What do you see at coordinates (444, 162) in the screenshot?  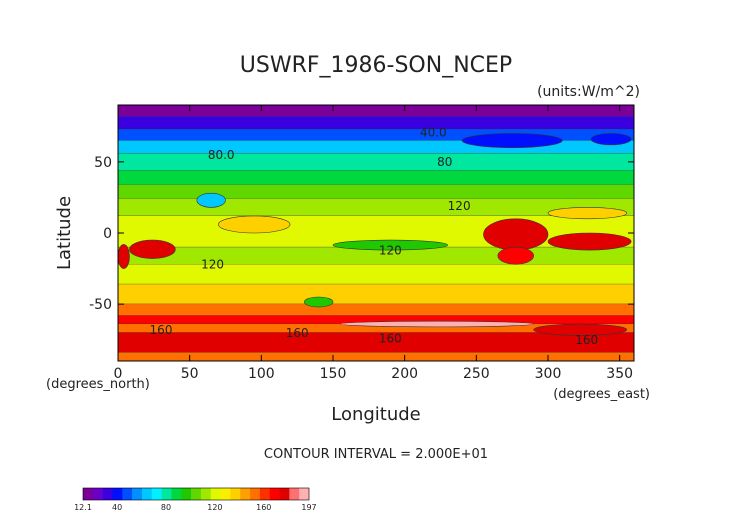 I see `contour-label: 80` at bounding box center [444, 162].